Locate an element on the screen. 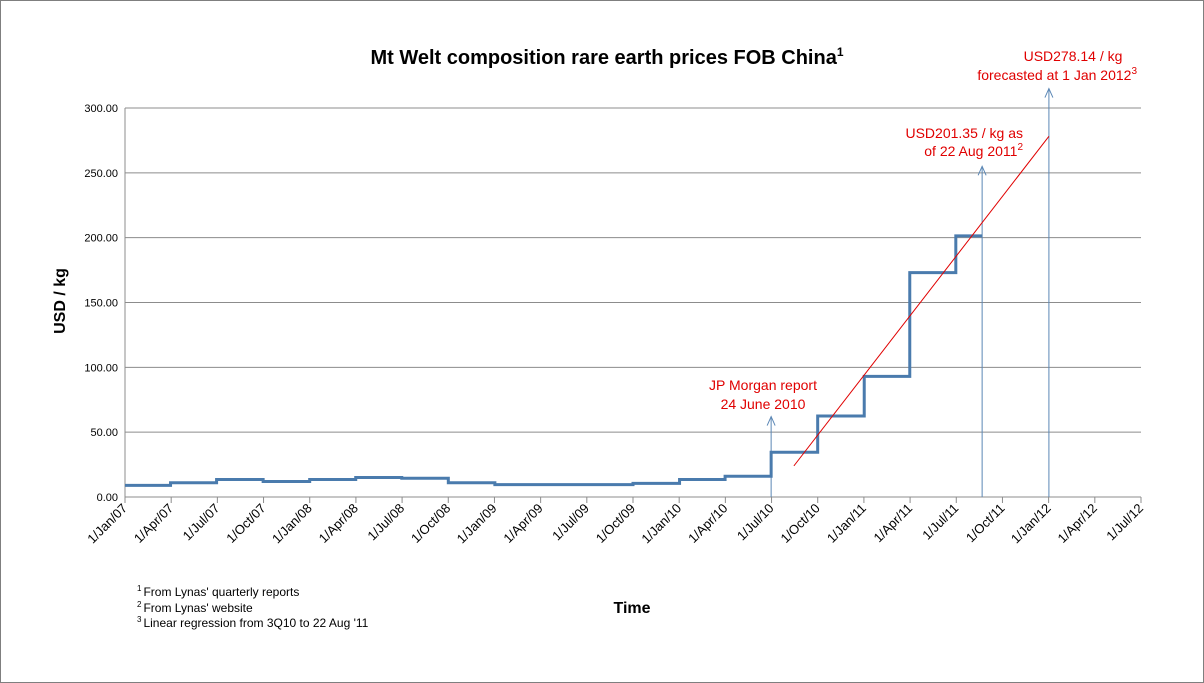 The height and width of the screenshot is (683, 1204). x-tick-label-5: 1/Apr/08 is located at coordinates (338, 523).